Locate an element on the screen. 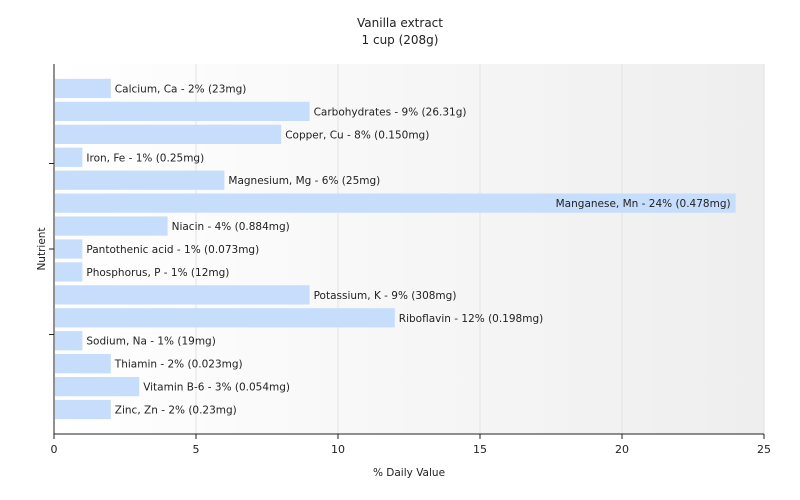  x-tick-label: 5 is located at coordinates (196, 449).